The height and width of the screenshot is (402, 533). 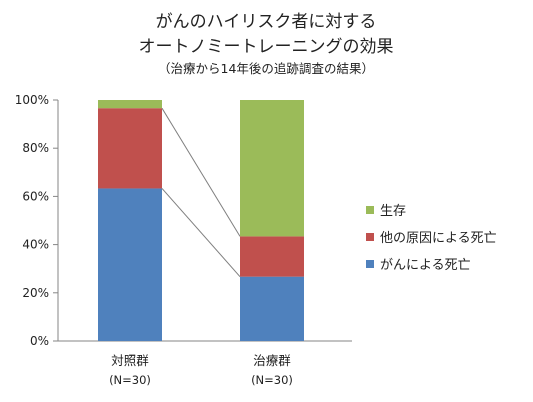 I want to click on chart-title-line-1: がんのハイリスク者に対する, so click(x=266, y=22).